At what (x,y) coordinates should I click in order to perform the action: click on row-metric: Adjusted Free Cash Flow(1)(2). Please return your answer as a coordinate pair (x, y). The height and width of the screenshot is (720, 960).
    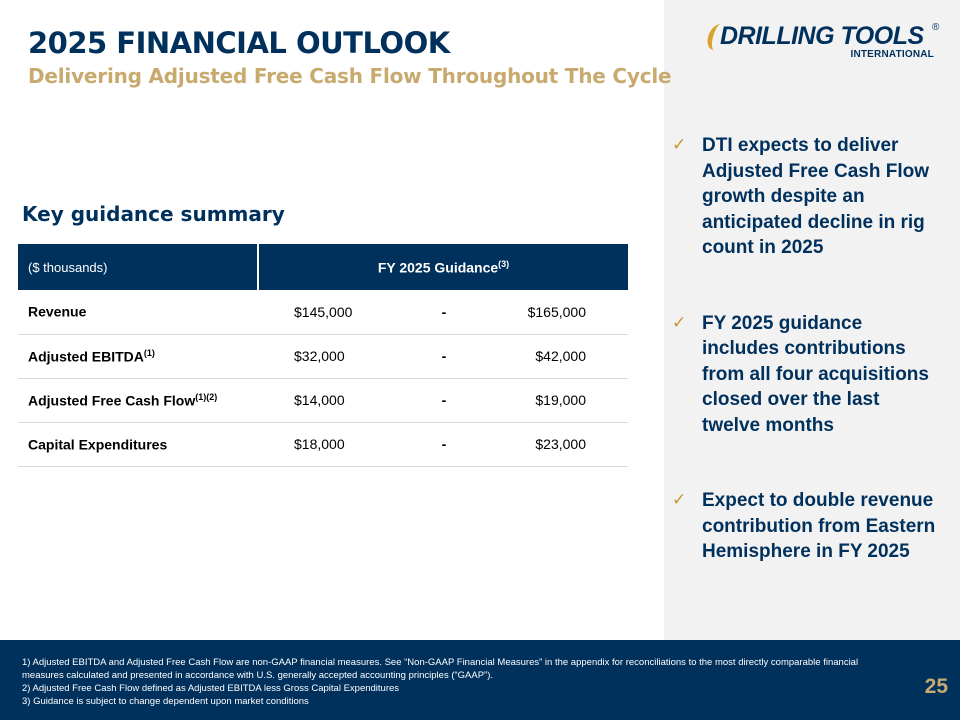
    Looking at the image, I should click on (138, 400).